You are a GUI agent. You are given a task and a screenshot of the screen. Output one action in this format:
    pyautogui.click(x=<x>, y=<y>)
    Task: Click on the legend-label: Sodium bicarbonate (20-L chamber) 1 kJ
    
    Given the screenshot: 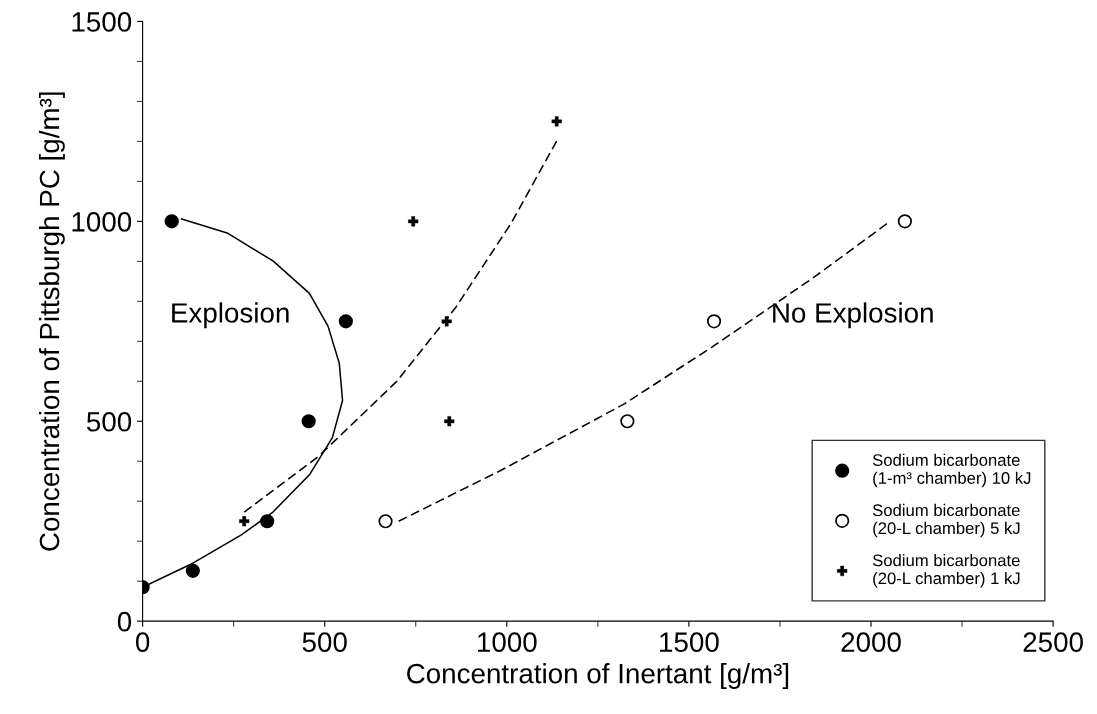 What is the action you would take?
    pyautogui.click(x=946, y=571)
    